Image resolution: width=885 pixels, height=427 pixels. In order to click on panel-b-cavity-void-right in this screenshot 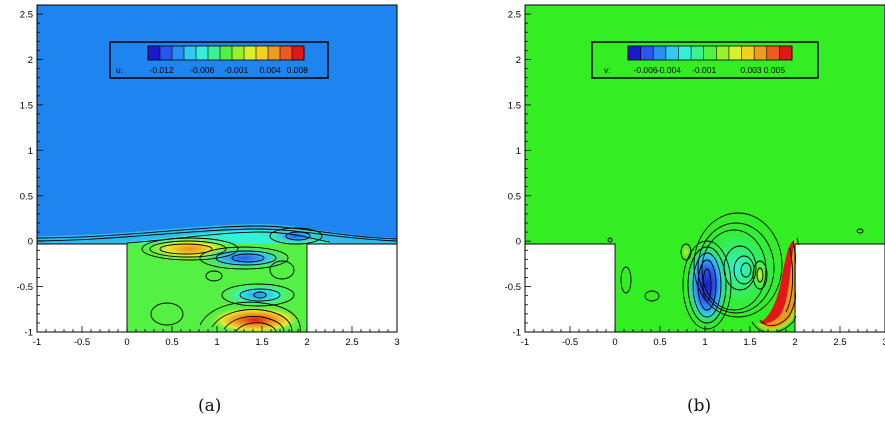, I will do `click(840, 288)`.